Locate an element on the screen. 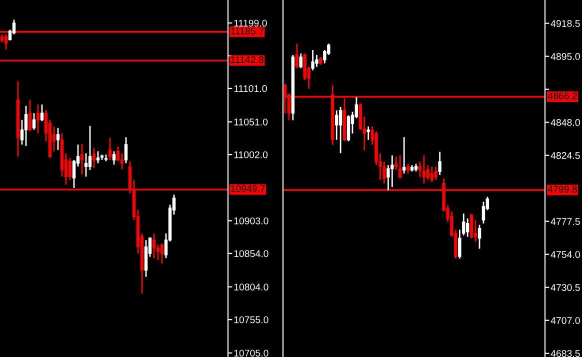 The height and width of the screenshot is (357, 582). y-tick-label: 10705.0 is located at coordinates (251, 353).